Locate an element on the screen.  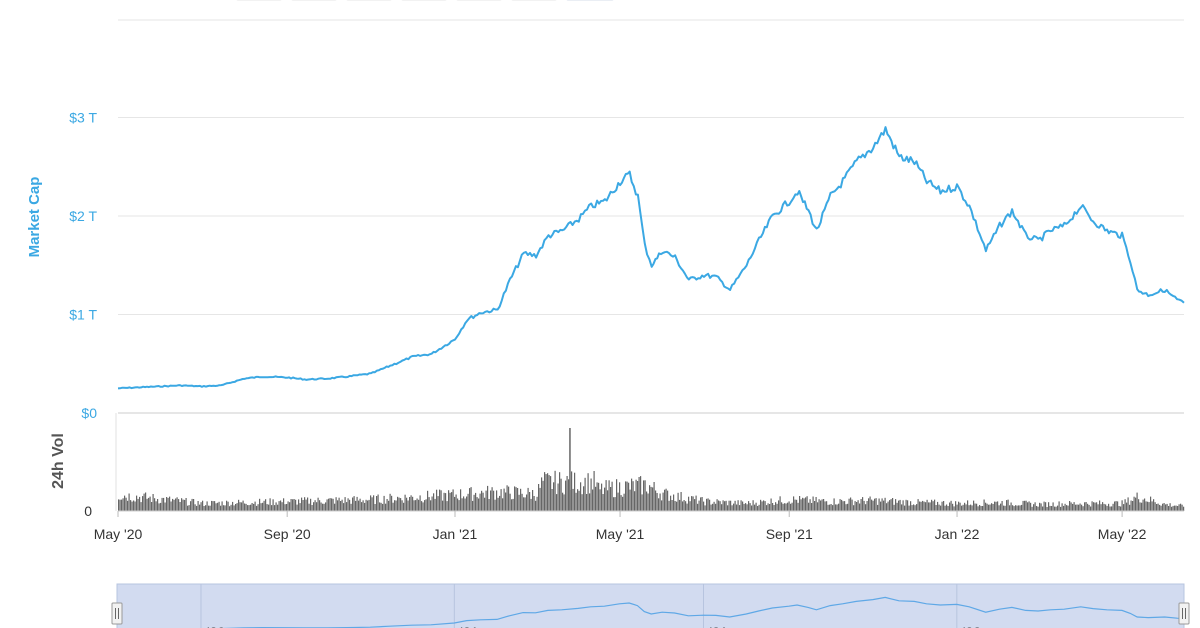
navigator-tick-label: '22 is located at coordinates (972, 626).